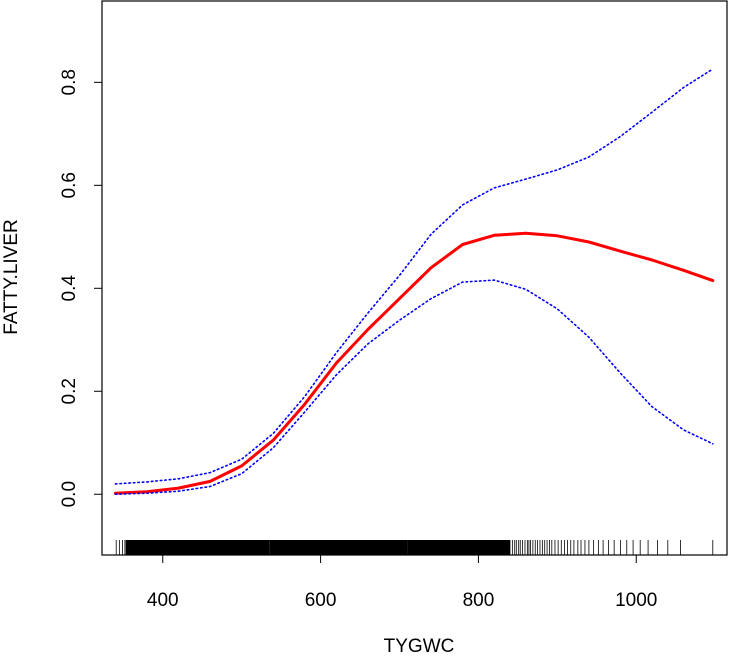 This screenshot has height=659, width=738. I want to click on x-axis-label: TYGWC, so click(419, 646).